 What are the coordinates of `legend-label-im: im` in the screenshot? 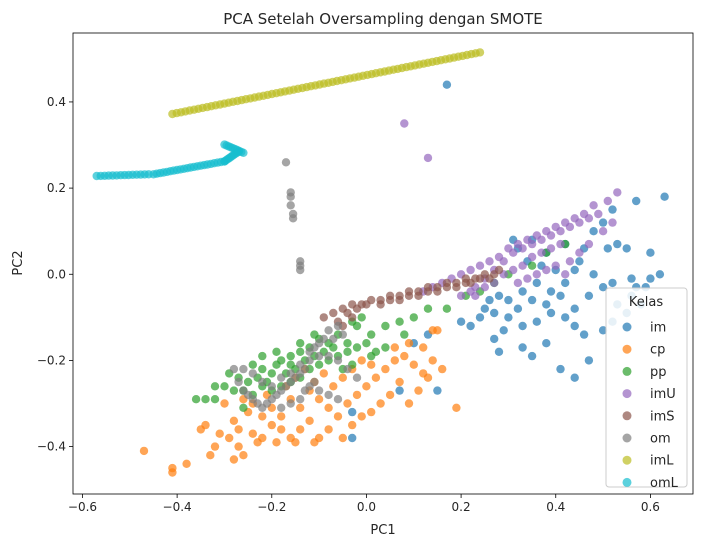 It's located at (658, 328).